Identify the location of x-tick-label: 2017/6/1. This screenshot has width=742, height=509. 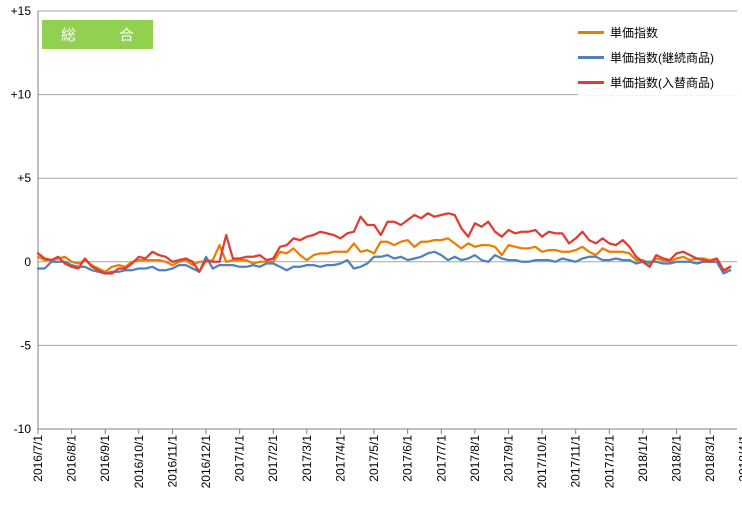
(408, 458).